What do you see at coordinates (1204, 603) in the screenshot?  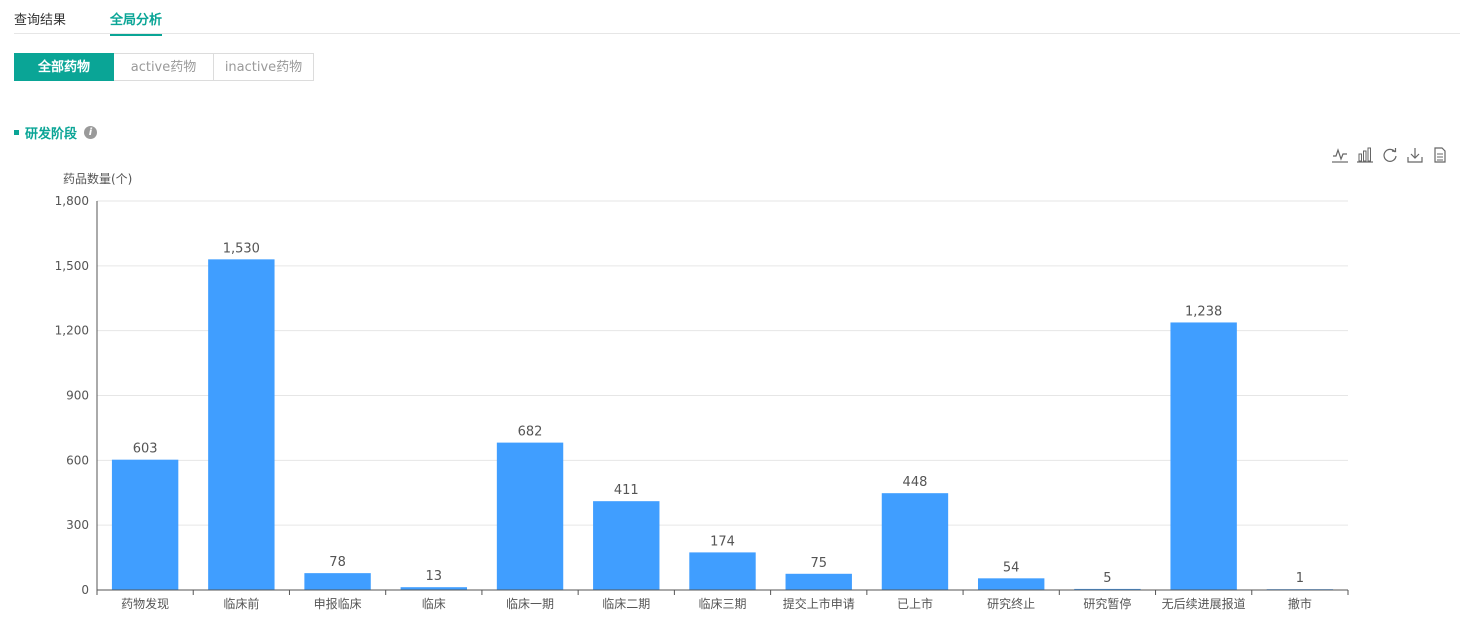 I see `x-tick-label: 无后续进展报道` at bounding box center [1204, 603].